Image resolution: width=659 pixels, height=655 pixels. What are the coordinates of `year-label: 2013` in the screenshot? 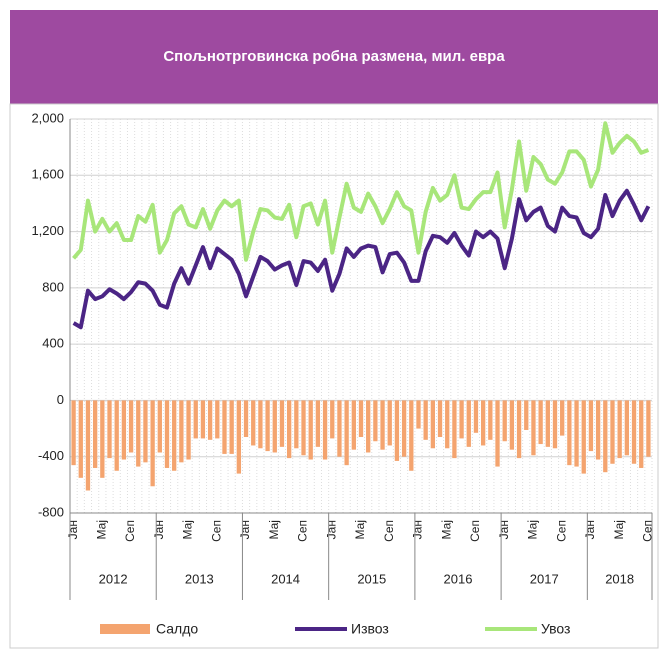 It's located at (199, 578).